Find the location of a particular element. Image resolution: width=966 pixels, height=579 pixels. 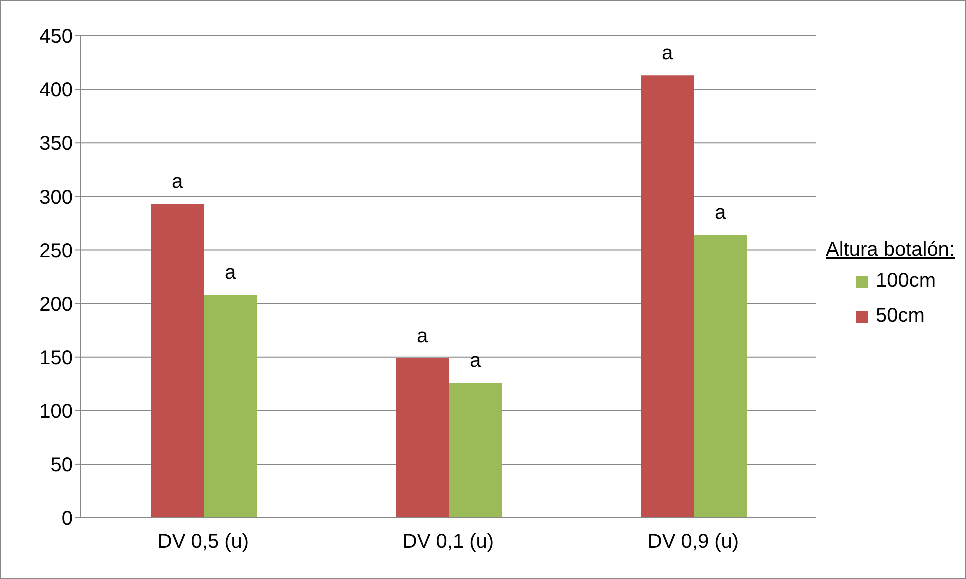

y-tick-label: 300 is located at coordinates (56, 197).